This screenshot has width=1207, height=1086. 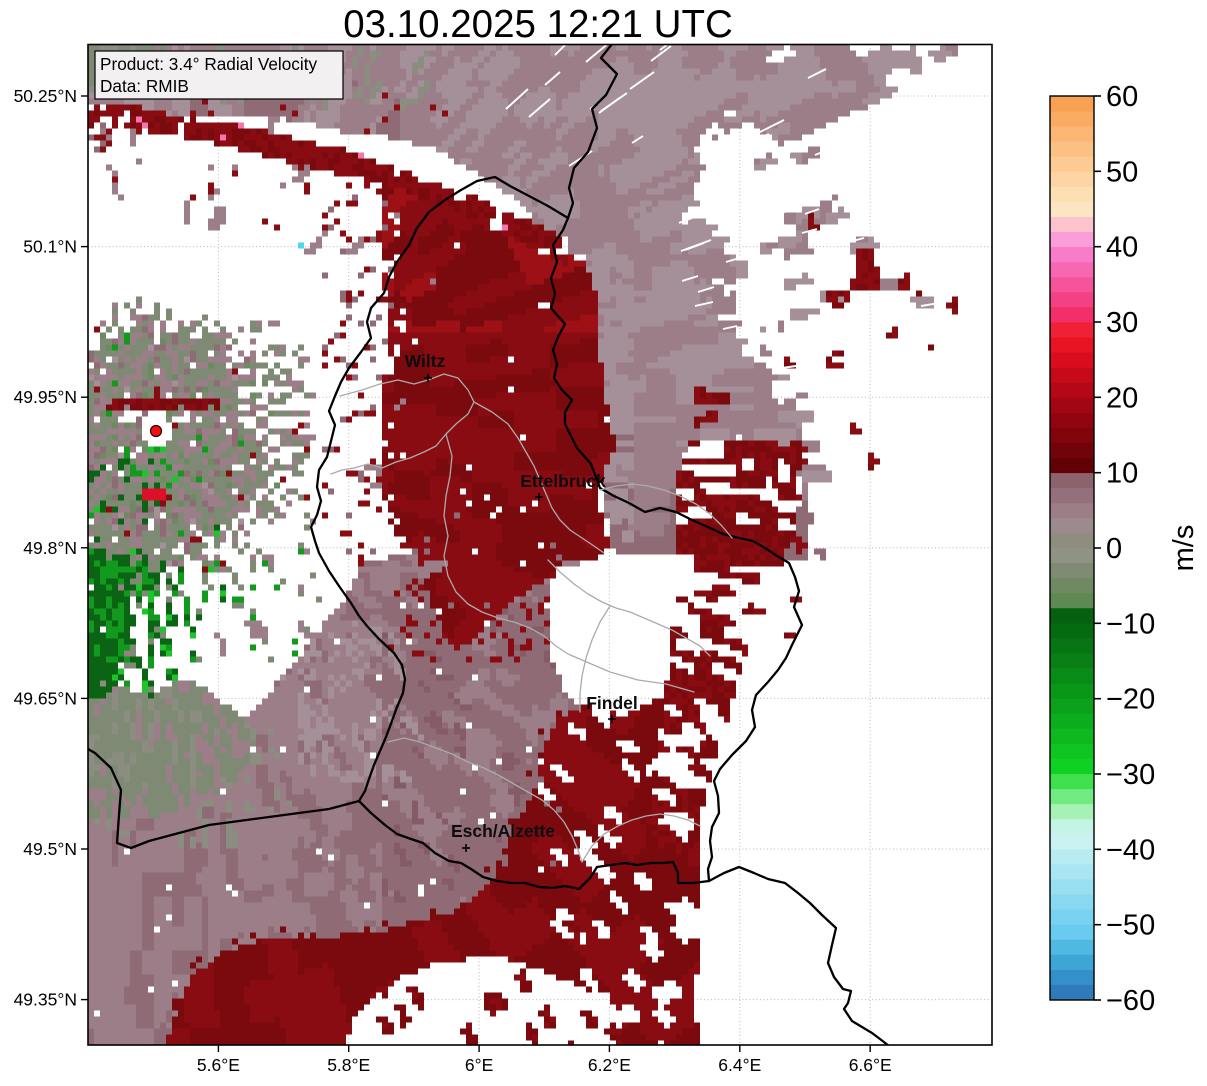 I want to click on svg-text: Findel, so click(x=612, y=703).